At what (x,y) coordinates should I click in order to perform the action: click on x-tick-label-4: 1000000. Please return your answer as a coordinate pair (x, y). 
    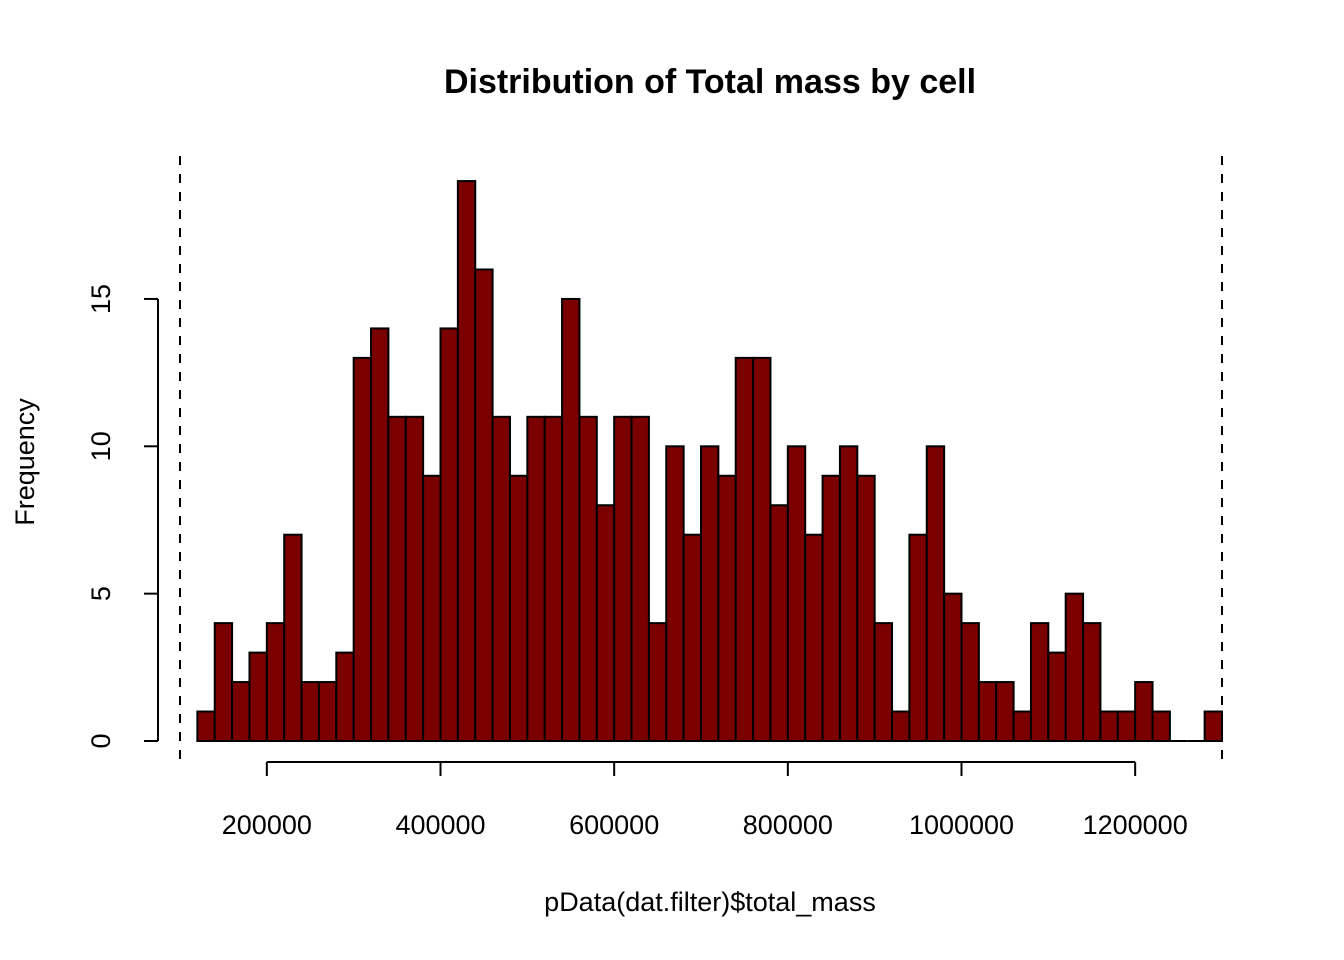
    Looking at the image, I should click on (961, 825).